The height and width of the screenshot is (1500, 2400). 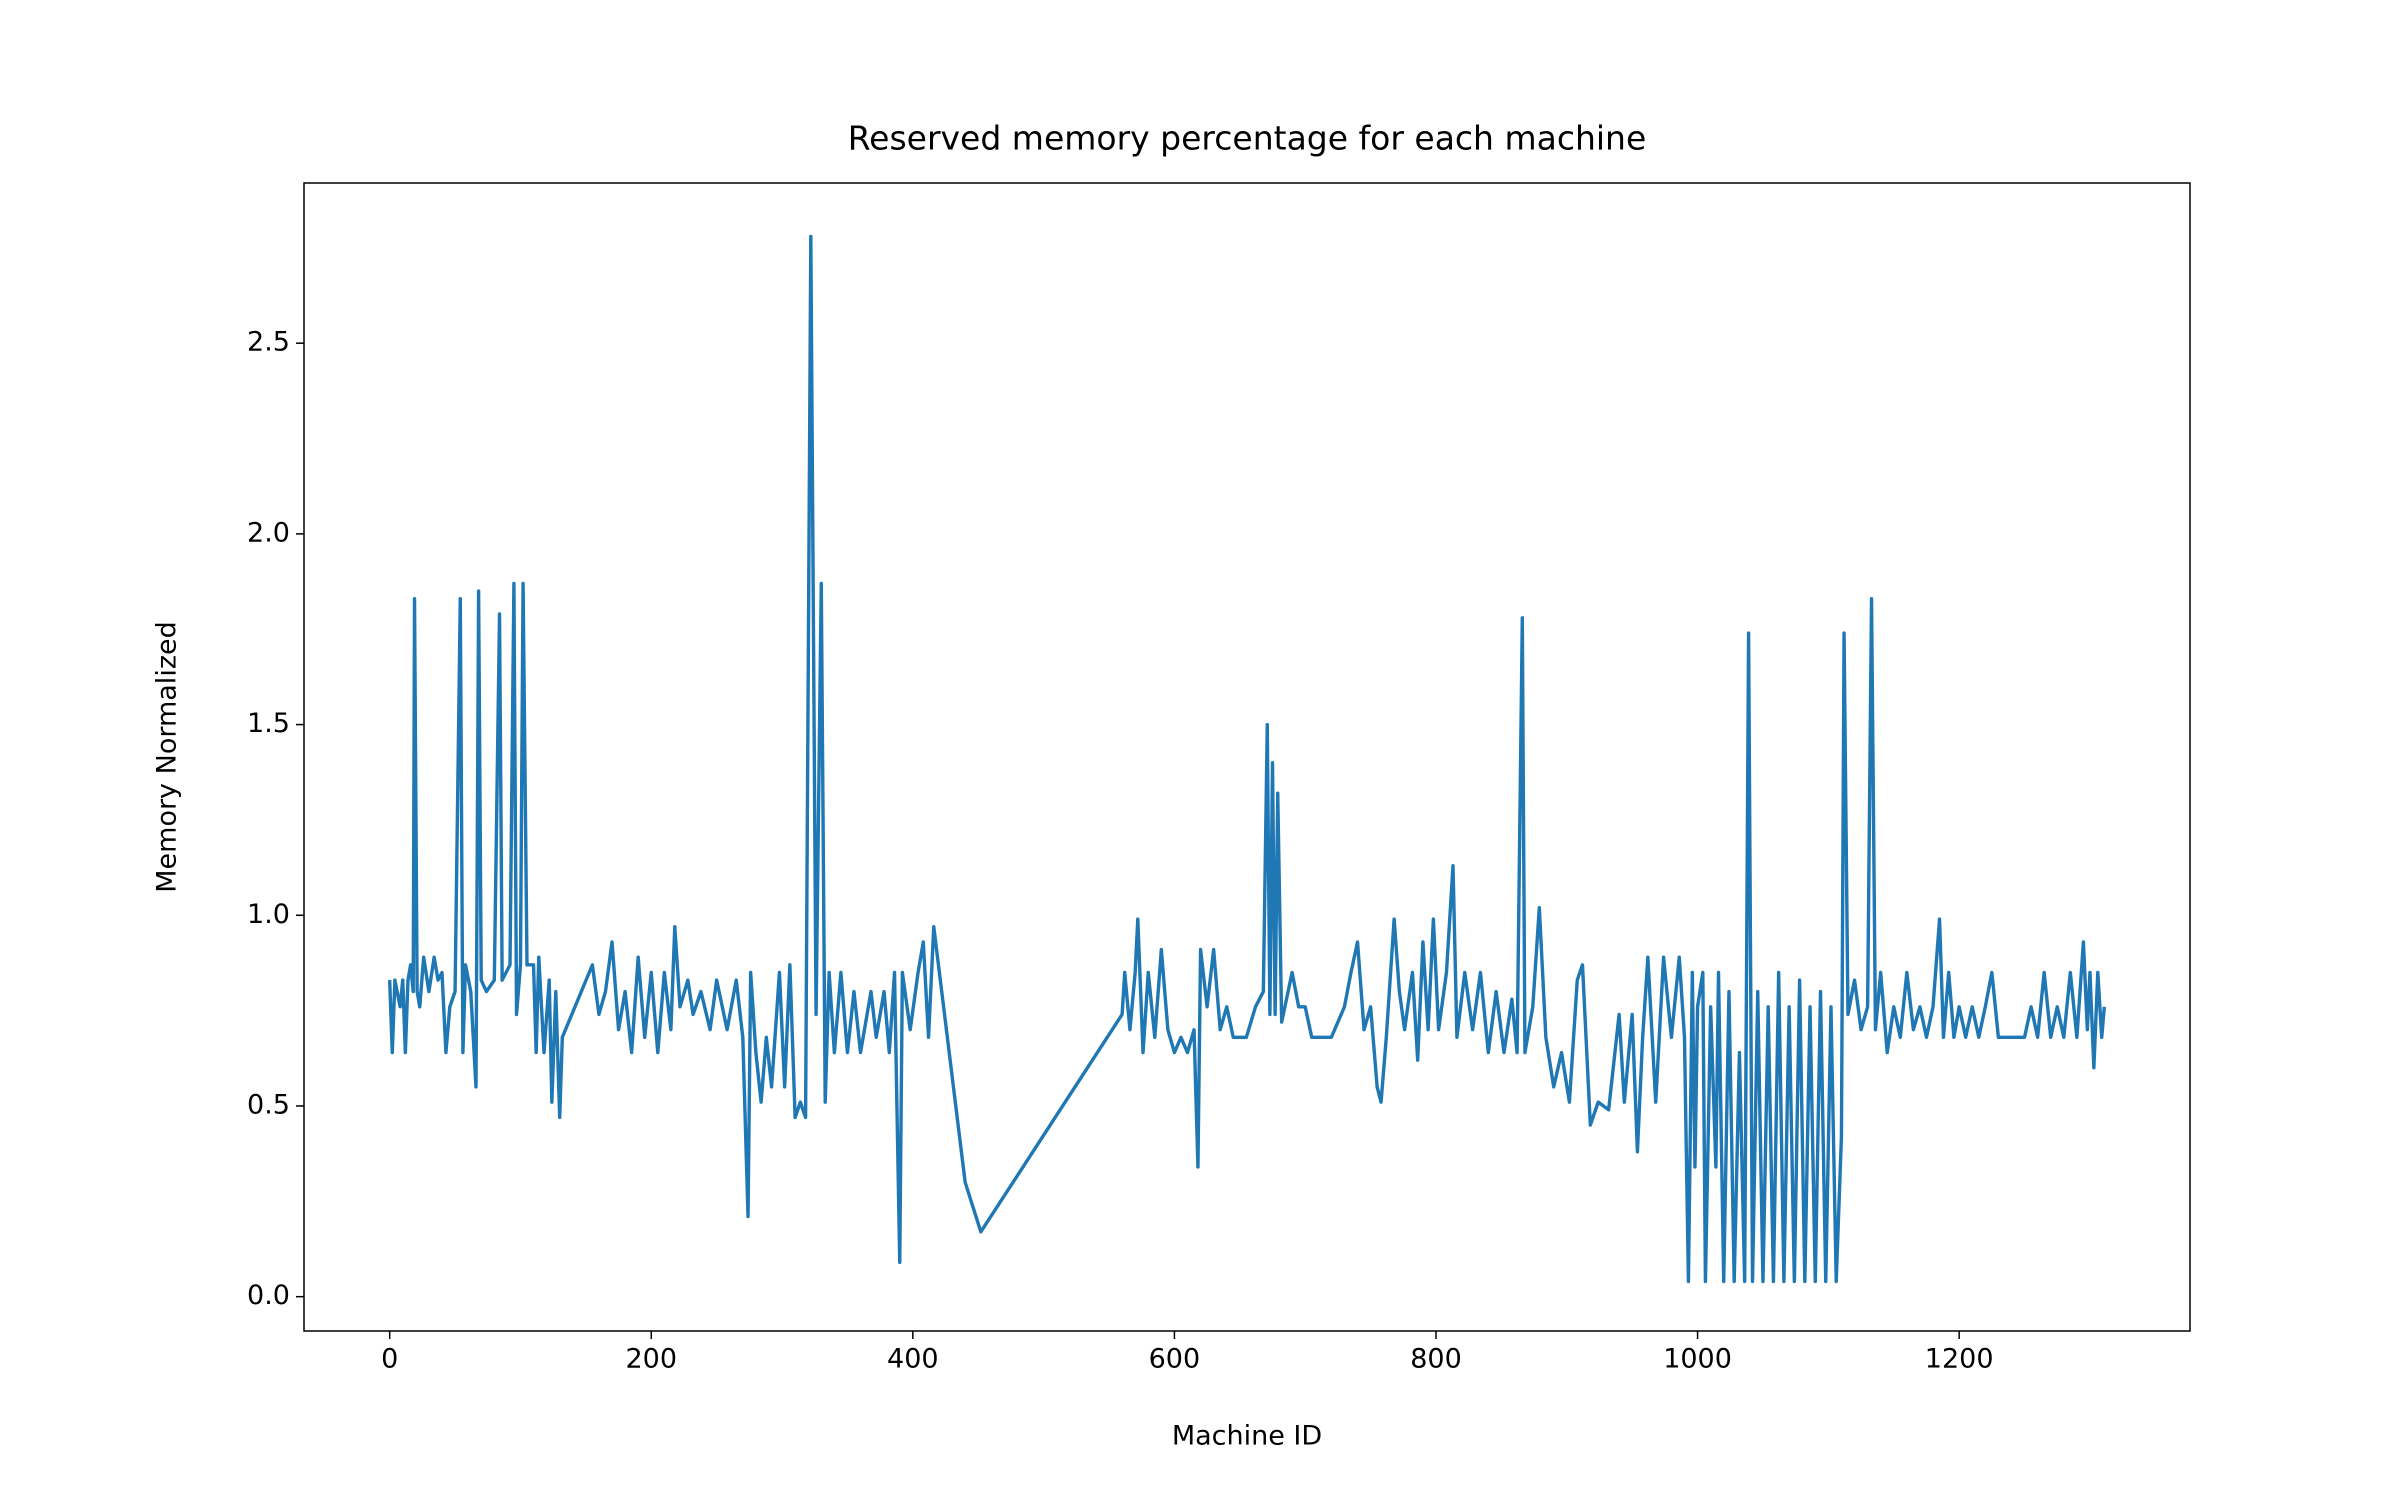 What do you see at coordinates (268, 532) in the screenshot?
I see `y-tick-label: 2.0` at bounding box center [268, 532].